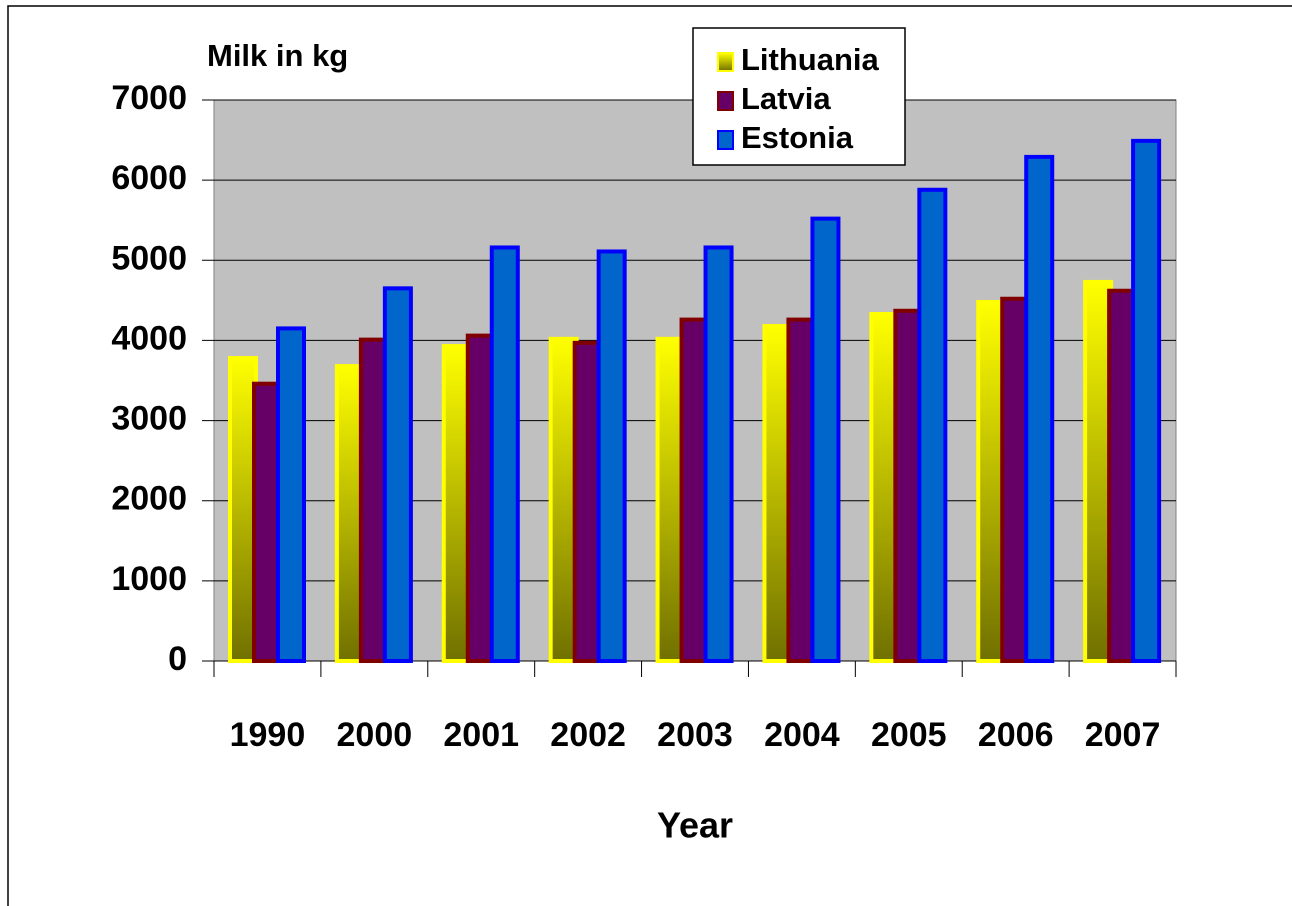  What do you see at coordinates (481, 735) in the screenshot?
I see `x-tick-label: 2001` at bounding box center [481, 735].